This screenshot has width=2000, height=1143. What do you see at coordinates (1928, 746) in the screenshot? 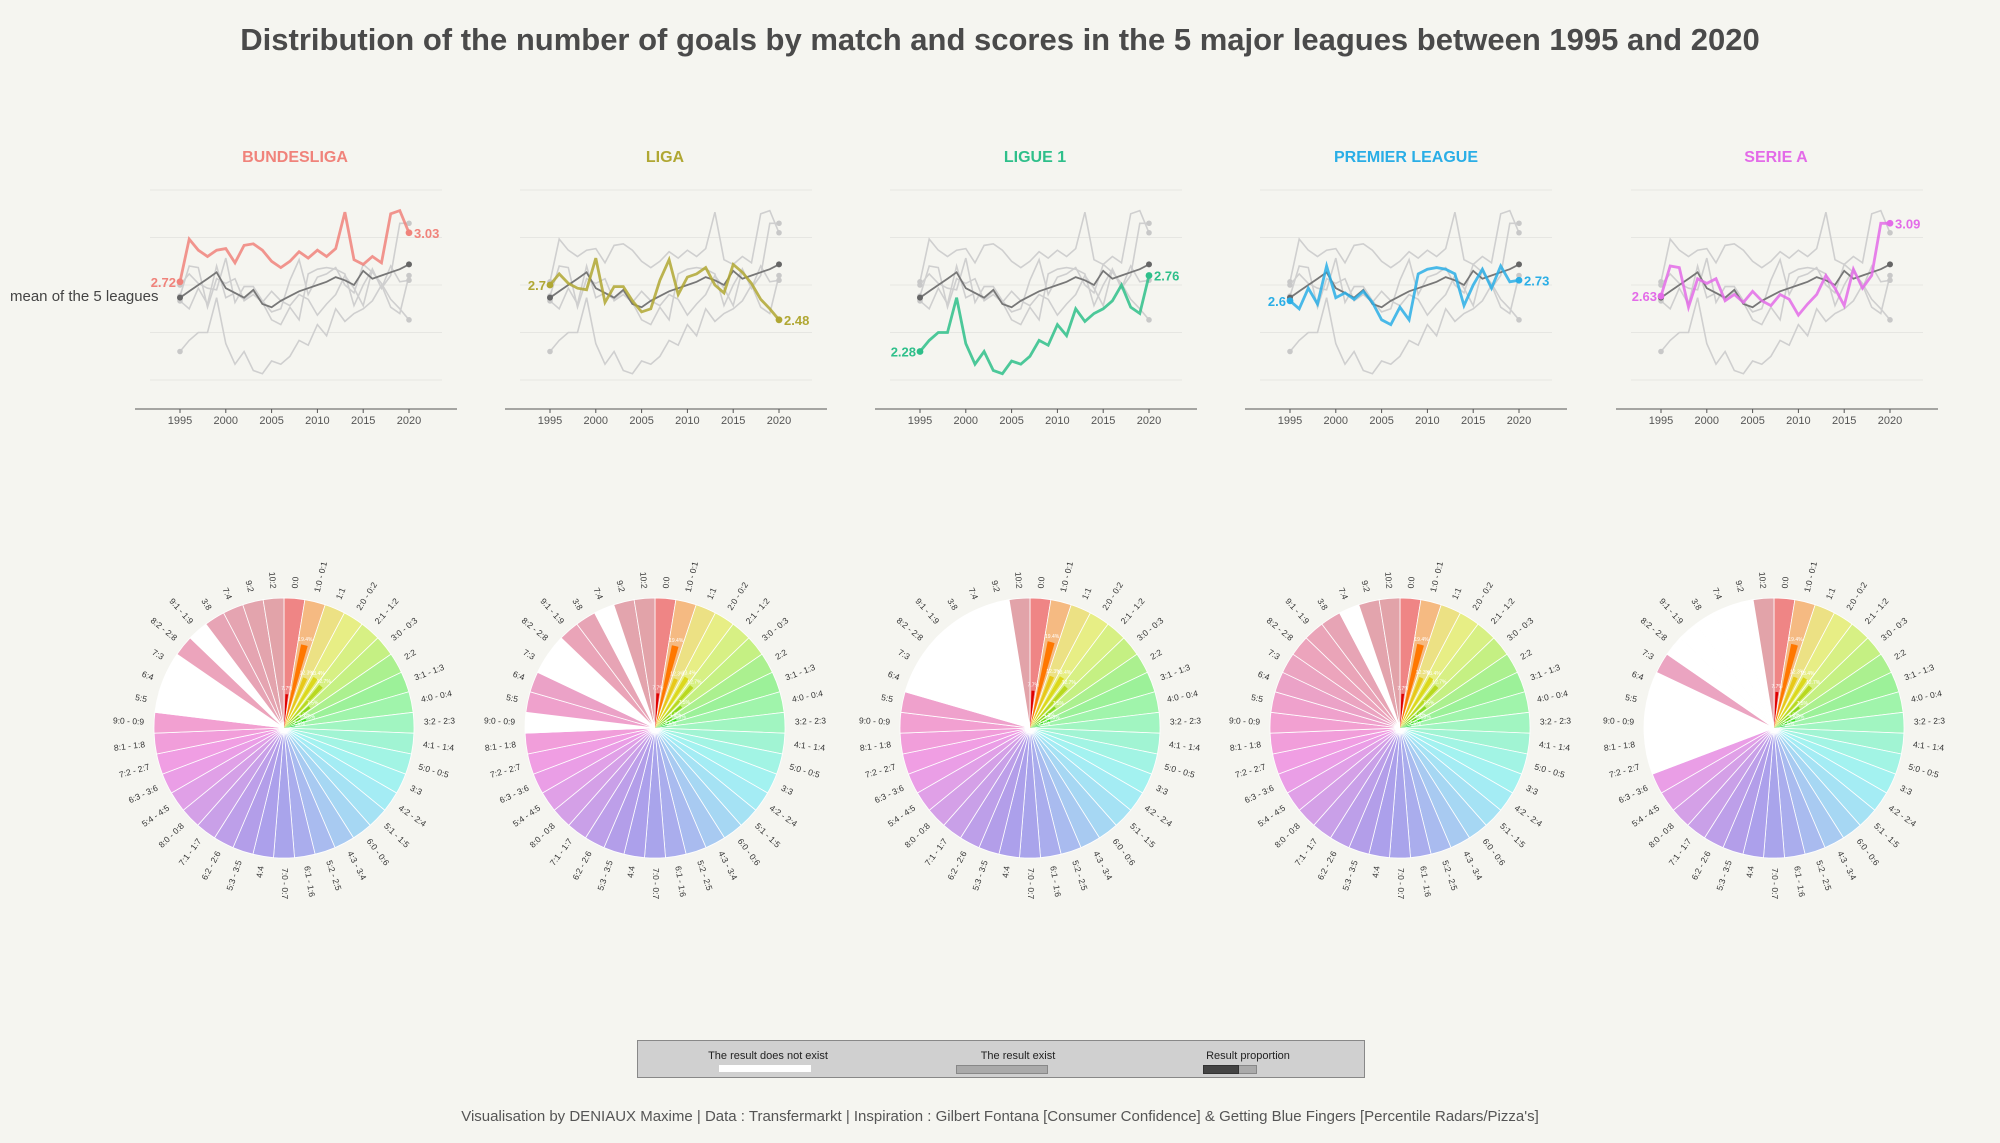
I see `score-label: 4:1 - 1:4` at bounding box center [1928, 746].